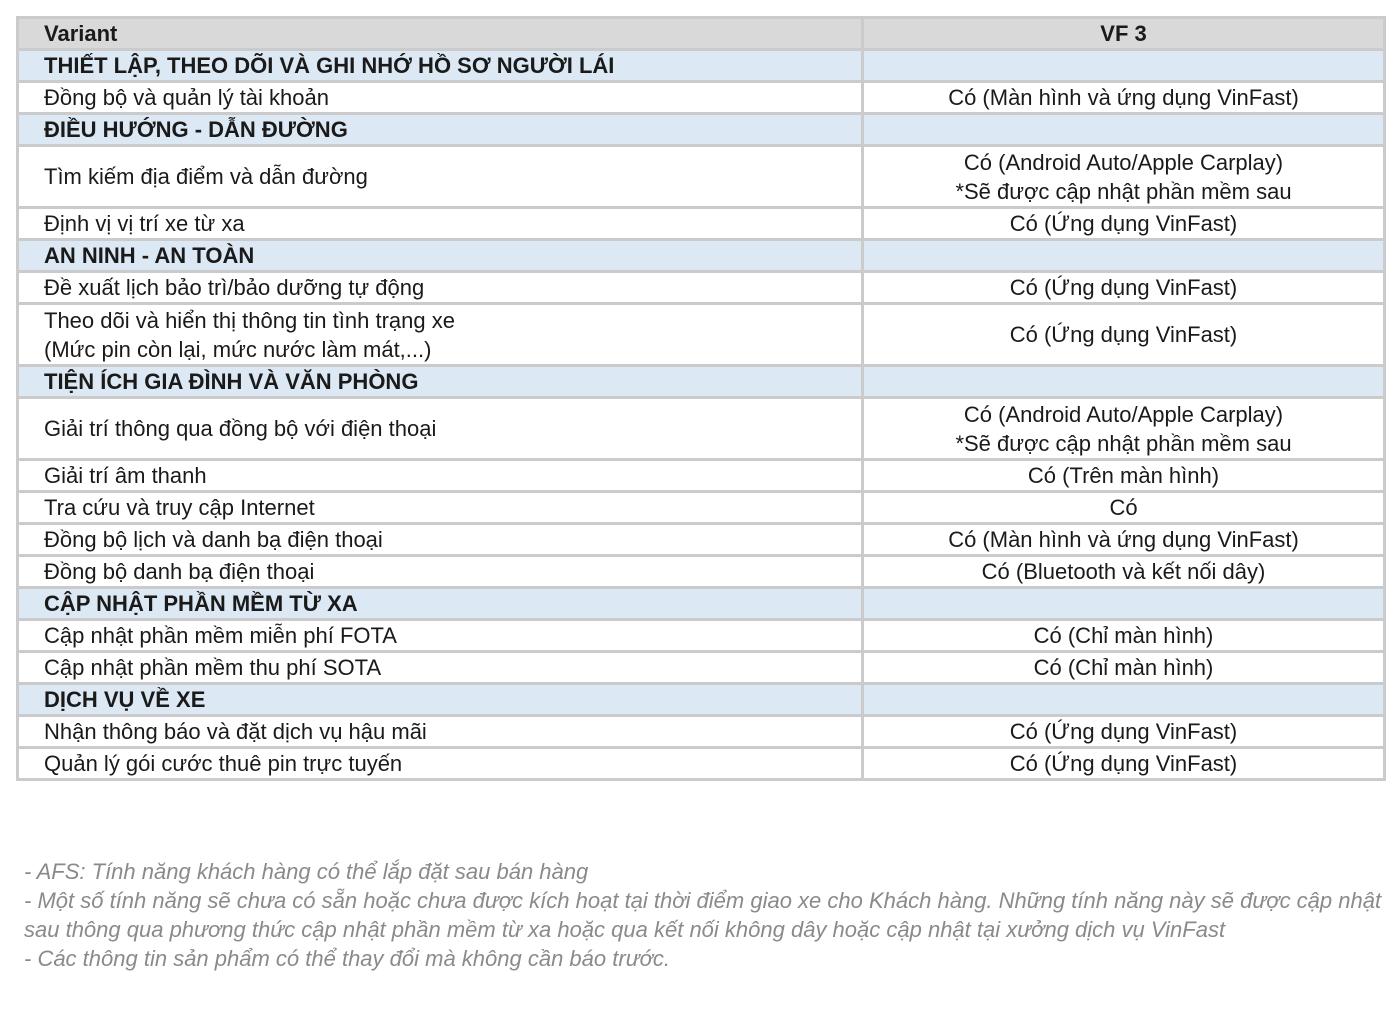  Describe the element at coordinates (440, 603) in the screenshot. I see `section-title: CẬP NHẬT PHẦN MỀM TỪ XA` at that location.